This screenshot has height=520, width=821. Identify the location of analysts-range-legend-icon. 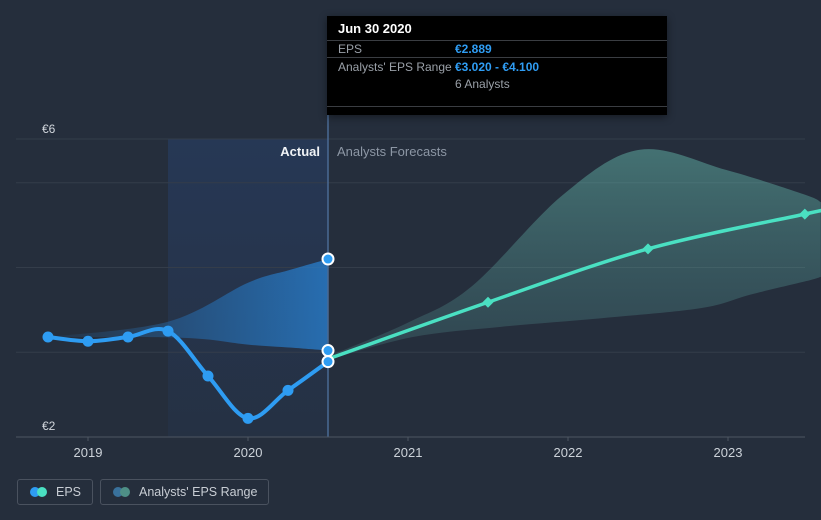
(122, 492).